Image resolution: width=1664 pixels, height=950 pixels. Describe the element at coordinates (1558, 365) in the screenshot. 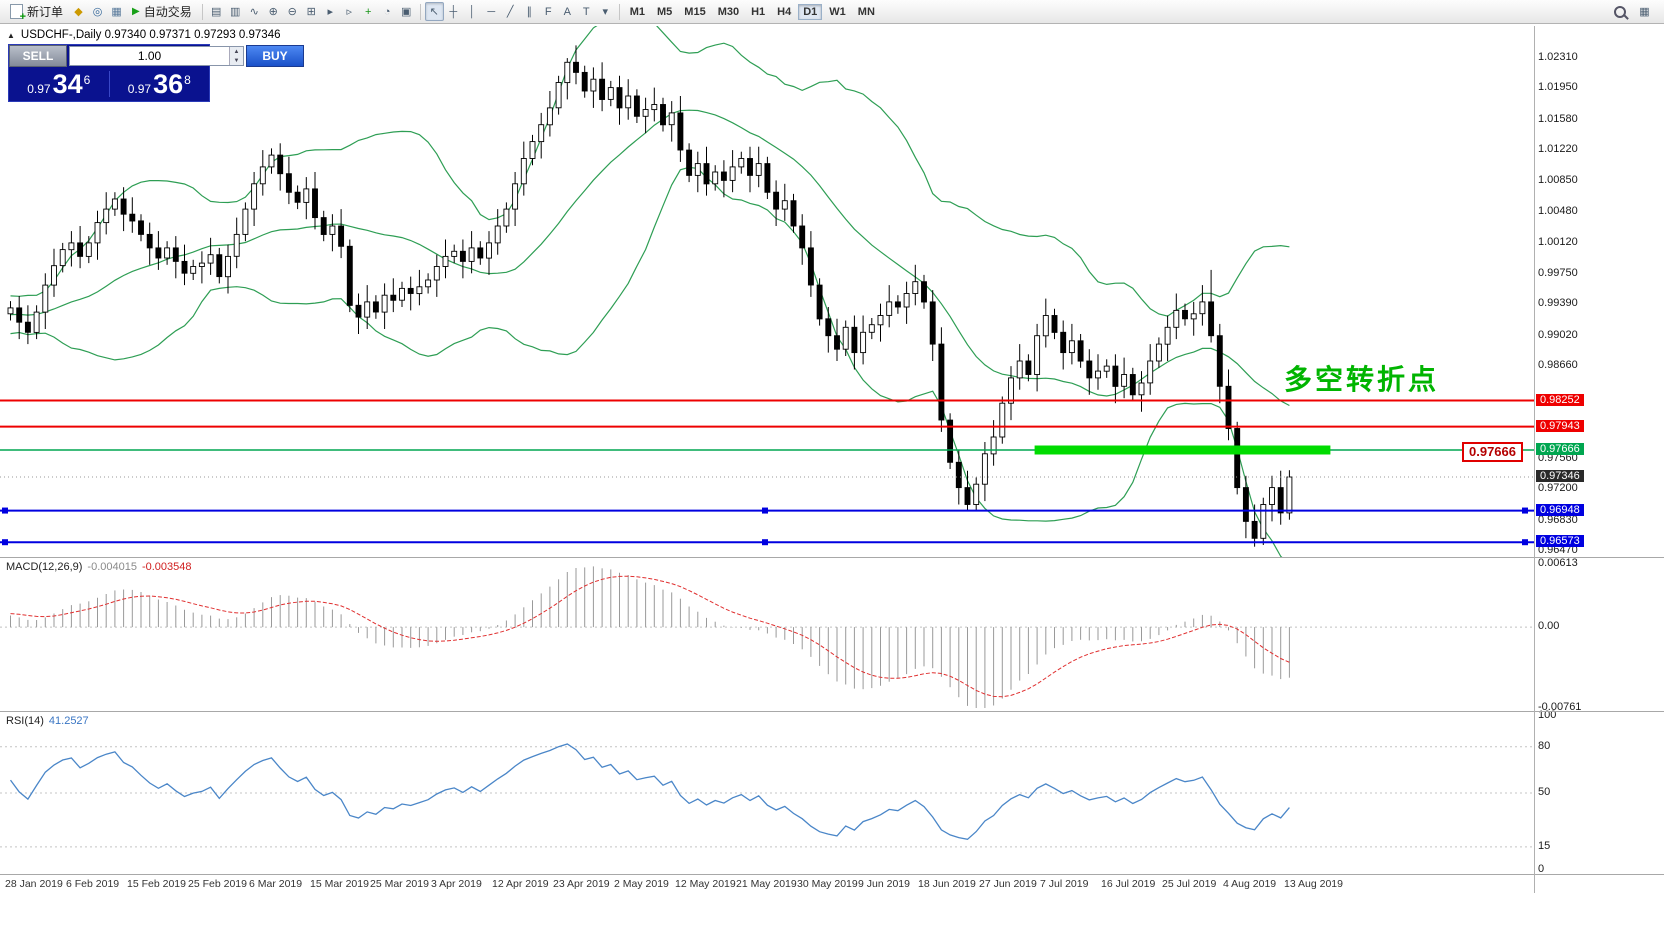

I see `price-tick-label: 0.98660` at that location.